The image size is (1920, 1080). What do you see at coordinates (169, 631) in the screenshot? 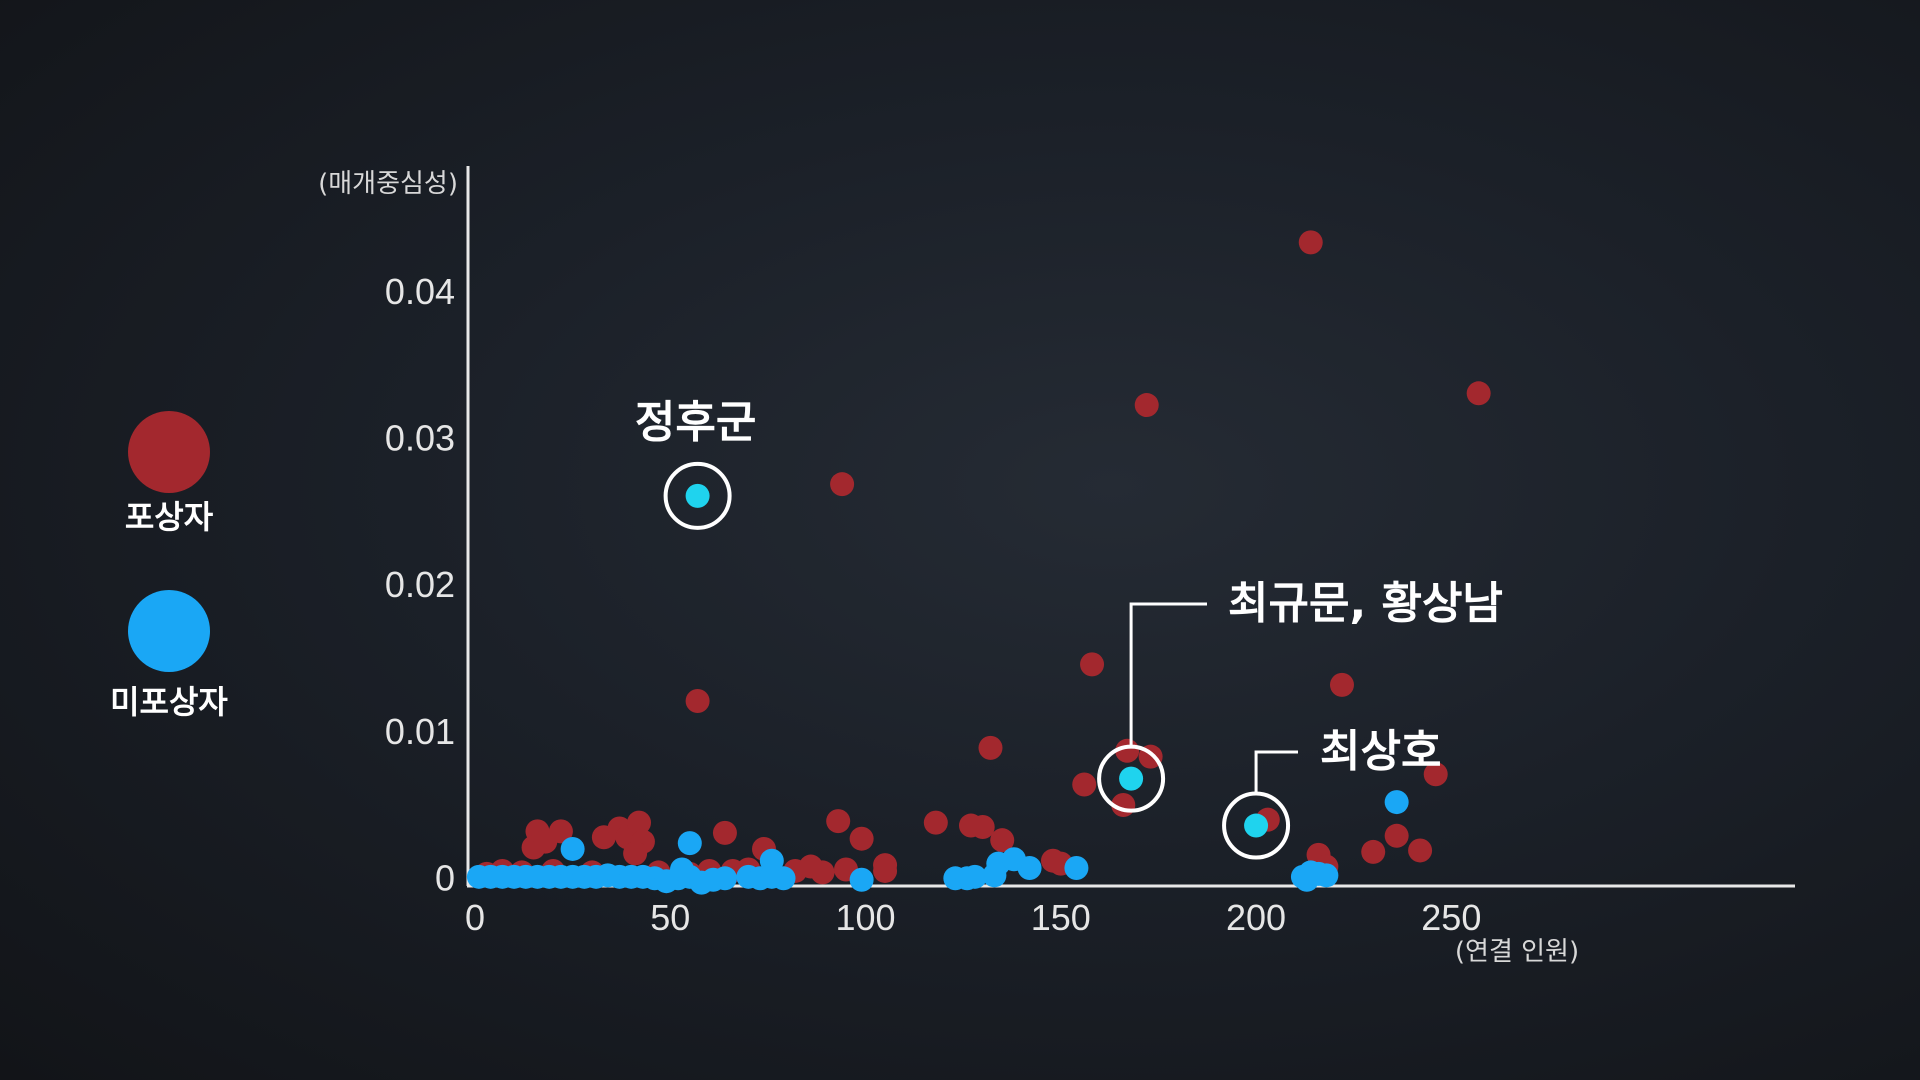
I see `legend-marker-non-awardee` at bounding box center [169, 631].